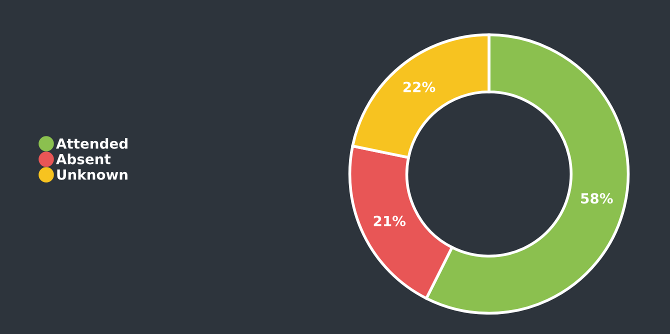 This screenshot has height=334, width=670. What do you see at coordinates (92, 143) in the screenshot?
I see `legend-label: Attended` at bounding box center [92, 143].